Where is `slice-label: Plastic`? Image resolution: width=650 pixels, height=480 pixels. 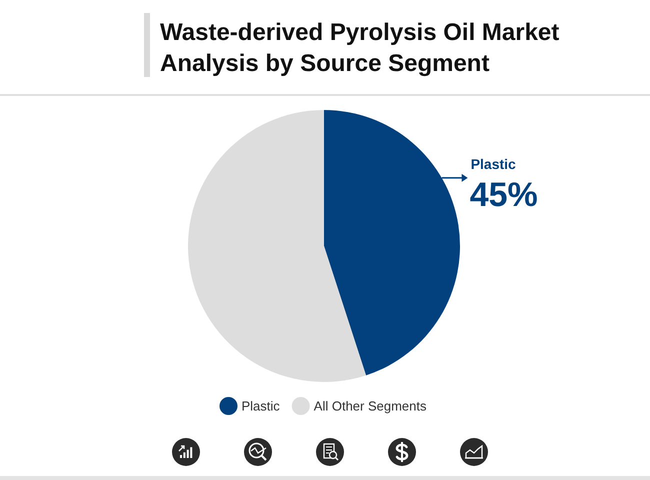 slice-label: Plastic is located at coordinates (493, 164).